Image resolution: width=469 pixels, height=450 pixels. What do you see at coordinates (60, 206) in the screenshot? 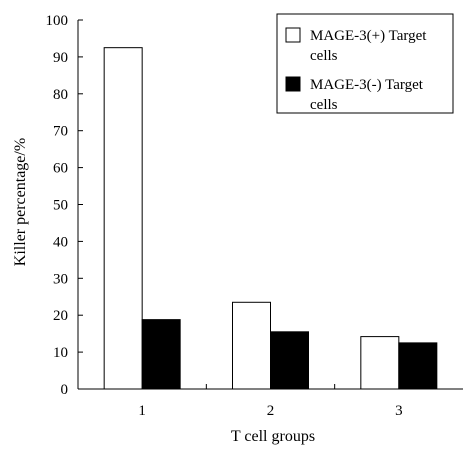
I see `y-tick-label: 50` at bounding box center [60, 206].